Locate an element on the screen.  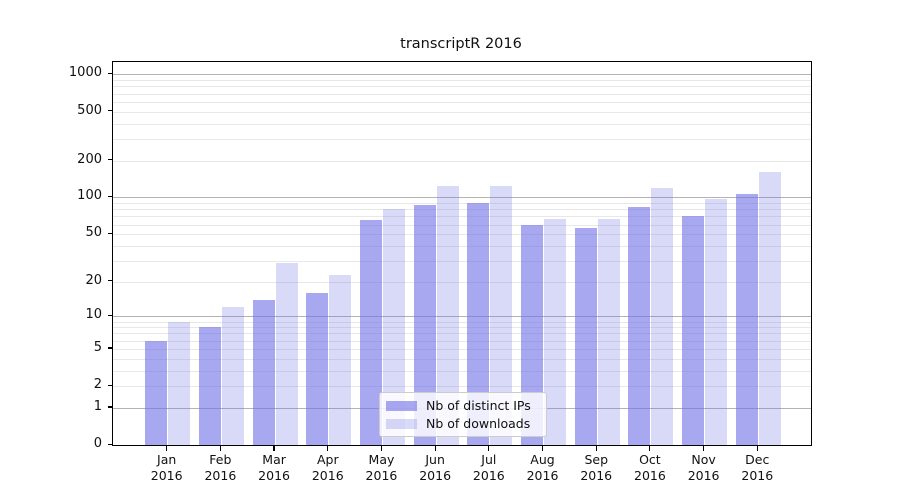
y-tick-label-5: 5 is located at coordinates (97, 347).